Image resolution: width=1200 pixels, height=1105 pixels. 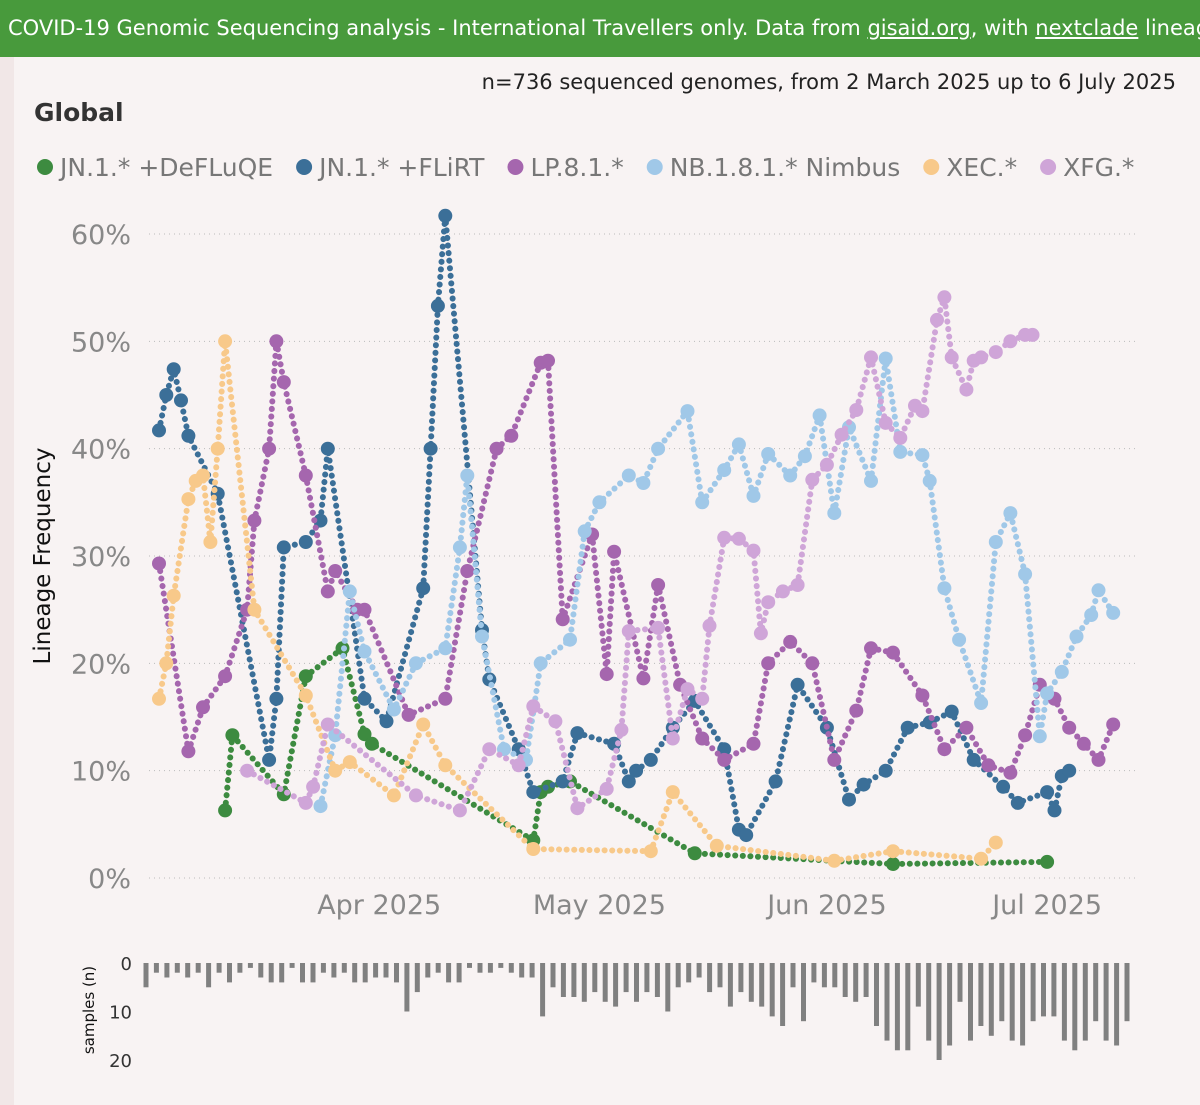 I want to click on nextclade-link: nextclade, so click(x=1087, y=28).